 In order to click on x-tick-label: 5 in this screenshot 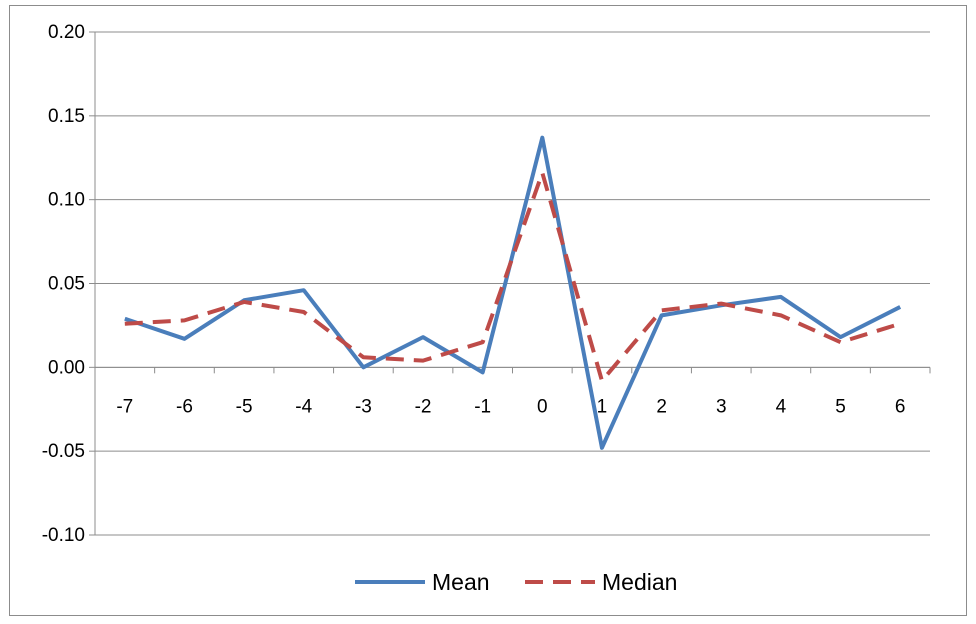, I will do `click(840, 406)`.